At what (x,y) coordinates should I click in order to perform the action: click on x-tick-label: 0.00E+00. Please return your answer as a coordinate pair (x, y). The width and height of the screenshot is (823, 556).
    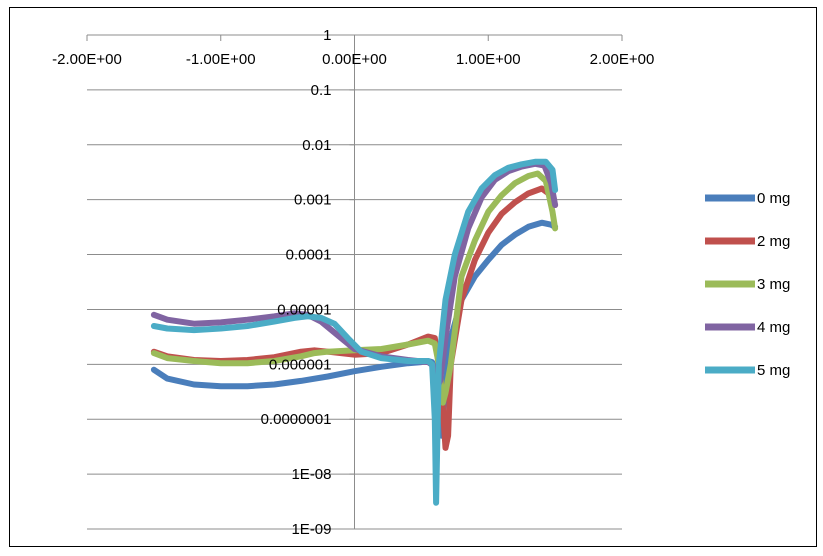
    Looking at the image, I should click on (354, 59).